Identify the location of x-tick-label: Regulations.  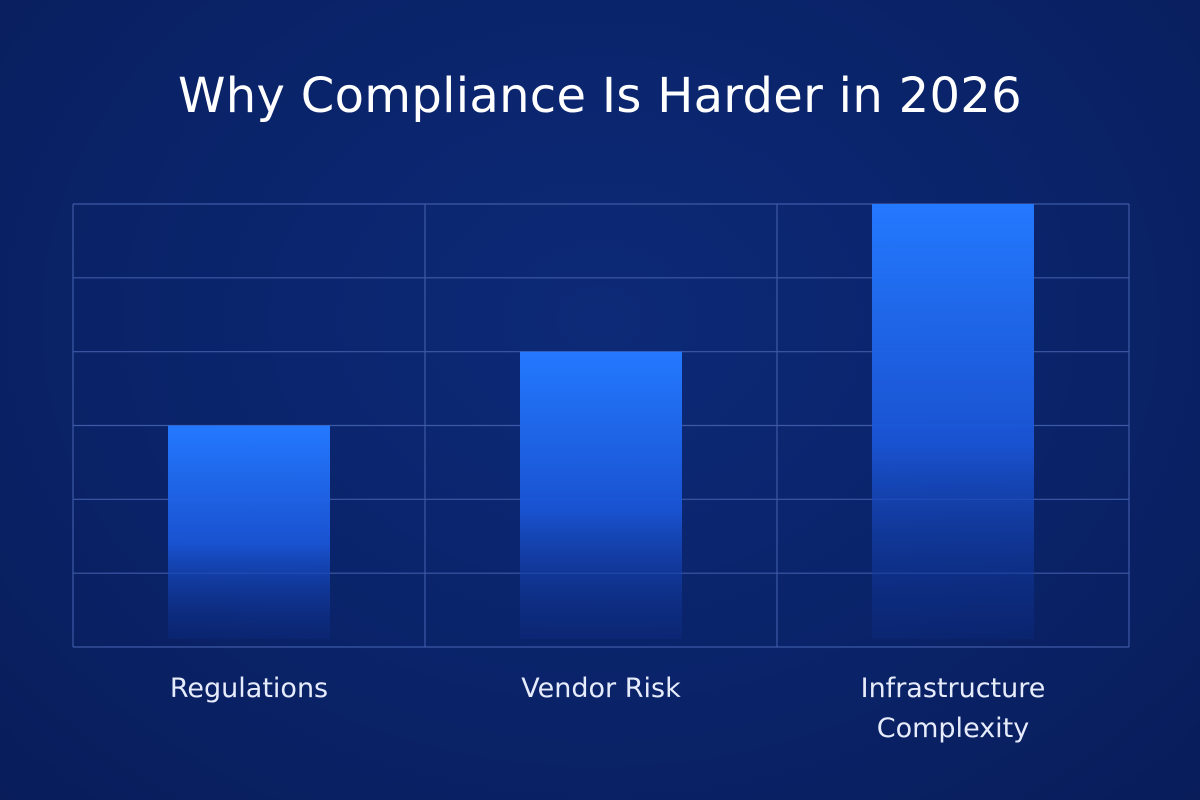
(249, 689).